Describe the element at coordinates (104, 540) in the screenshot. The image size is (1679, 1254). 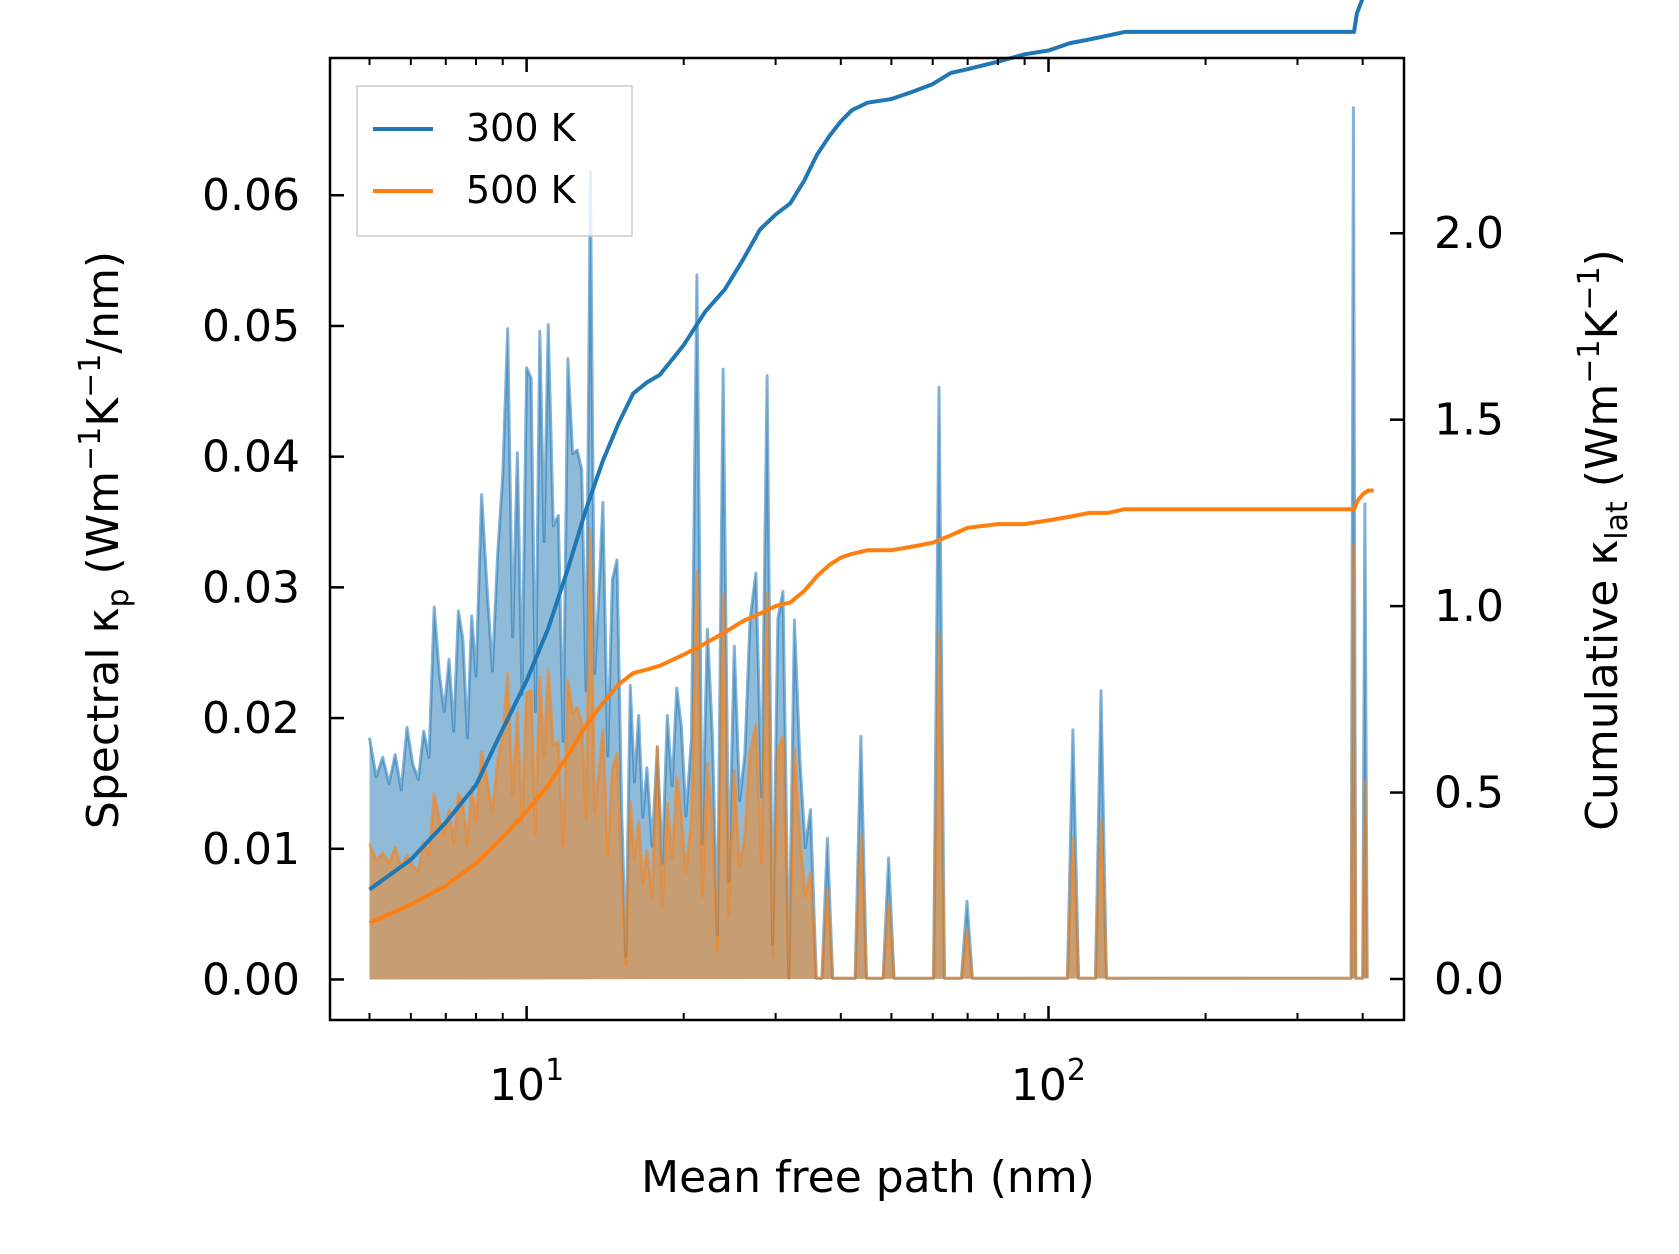
I see `left-y-axis-label: Spectral κp (Wm−1K−1/nm)` at that location.